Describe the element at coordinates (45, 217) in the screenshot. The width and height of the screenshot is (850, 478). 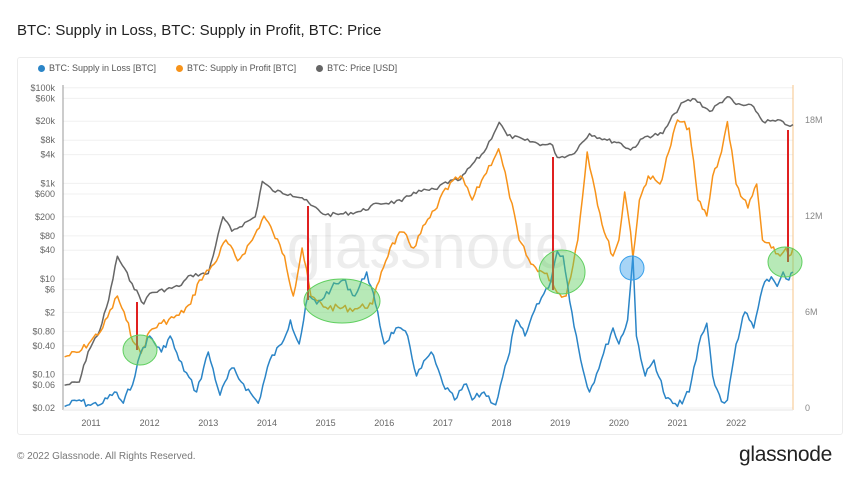
I see `y-left-tick-label: $200` at that location.